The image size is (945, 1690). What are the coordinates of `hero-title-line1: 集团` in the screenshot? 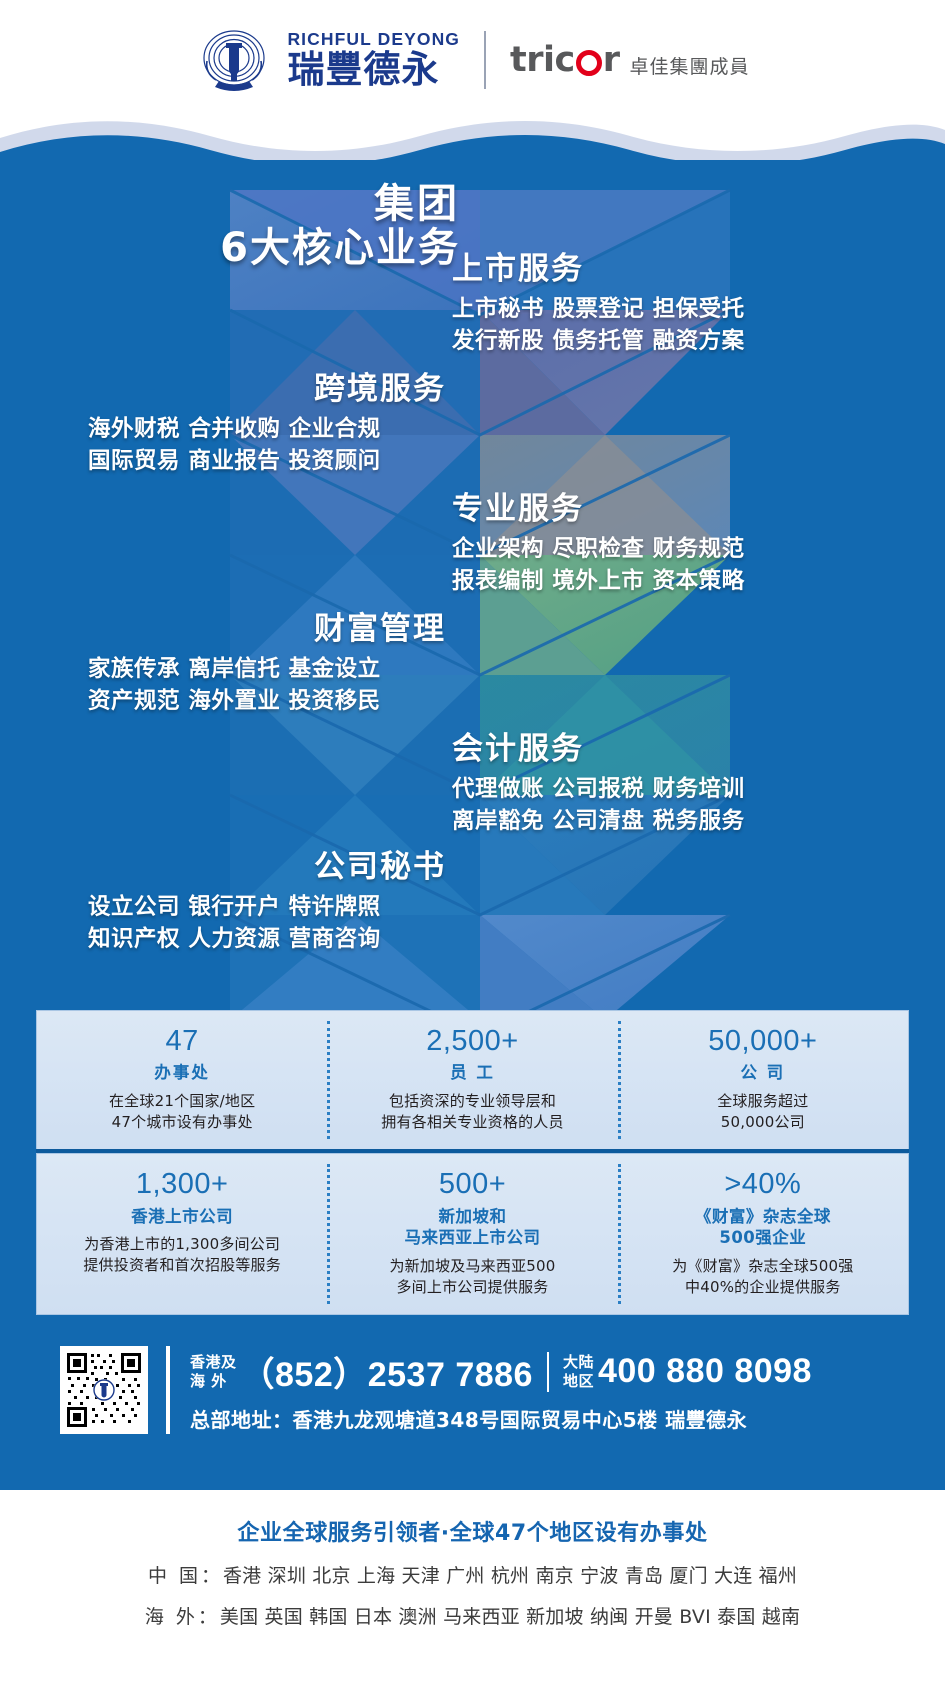 It's located at (417, 204).